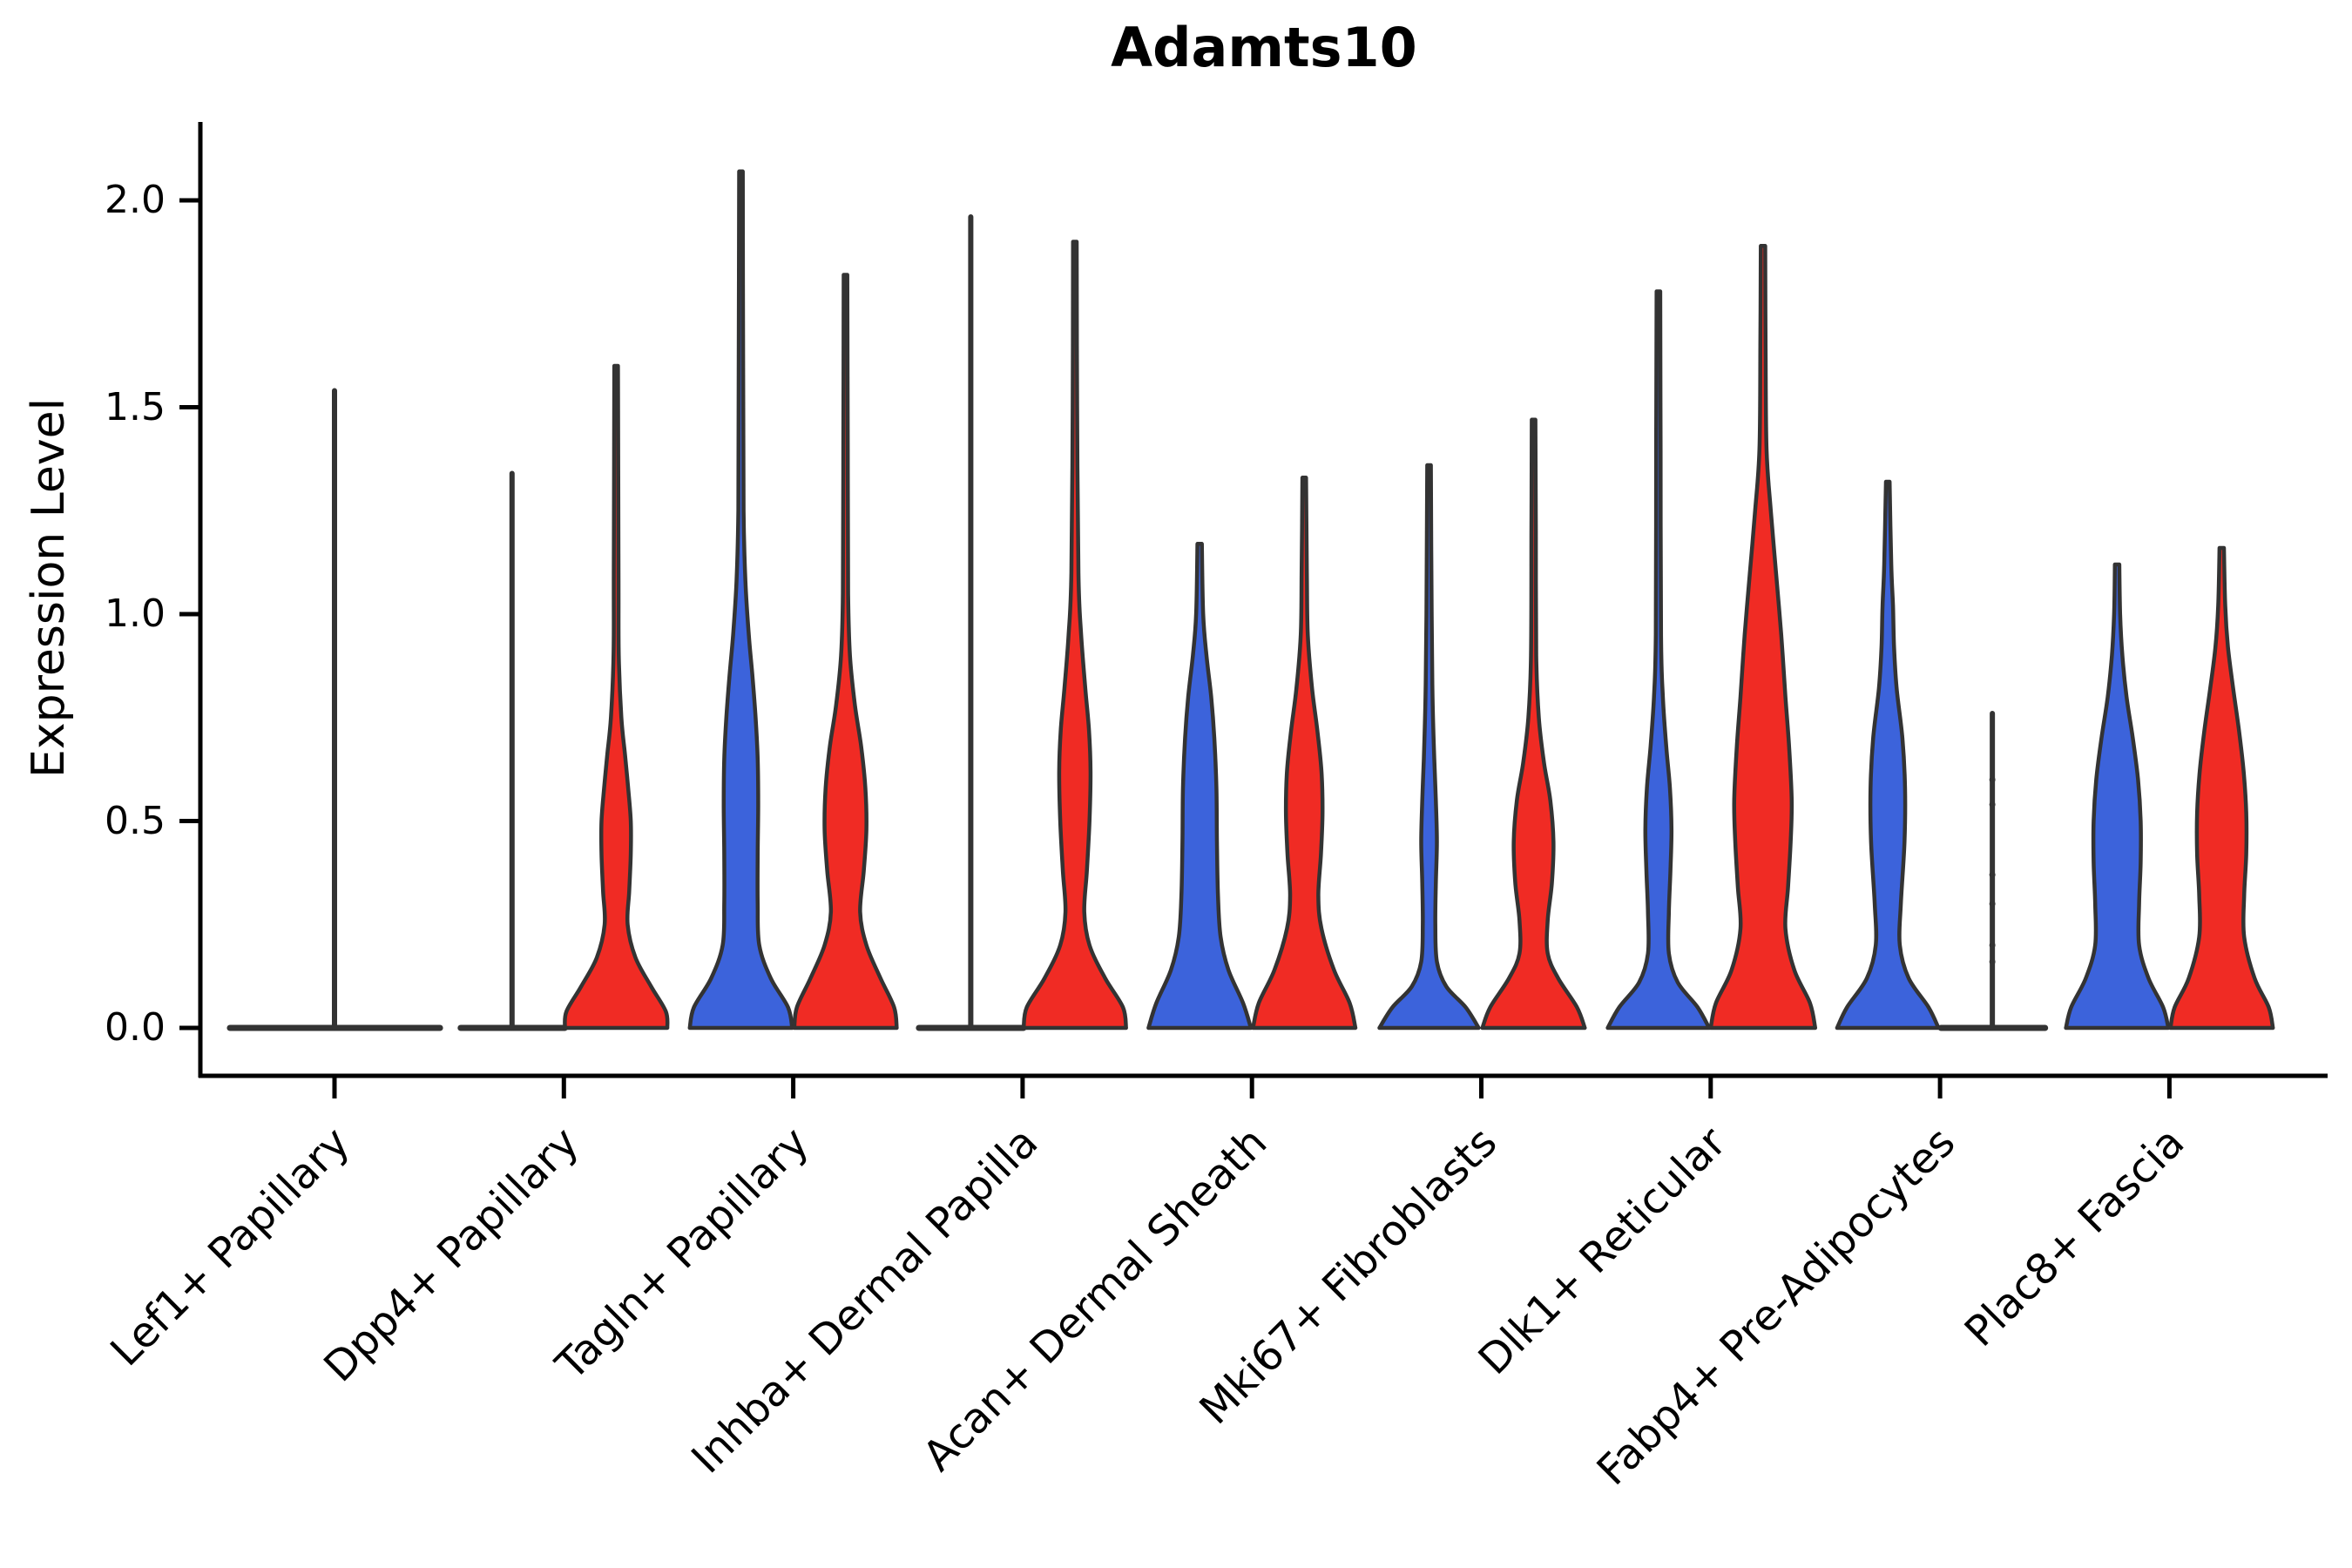  Describe the element at coordinates (1264, 48) in the screenshot. I see `chart-title: Adamts10` at that location.